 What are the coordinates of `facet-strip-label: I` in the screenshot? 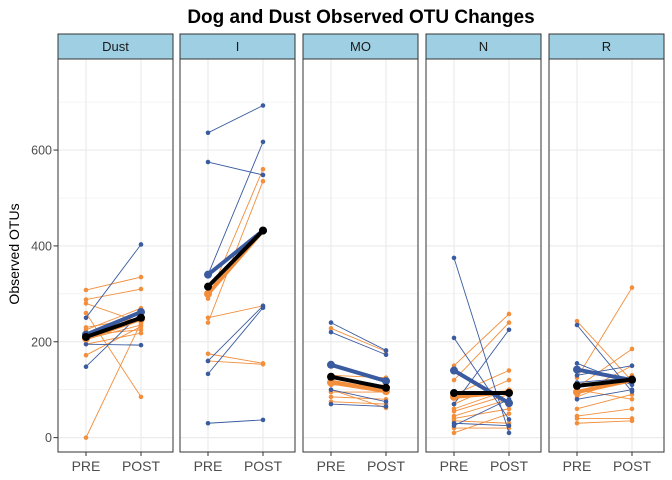 It's located at (238, 46).